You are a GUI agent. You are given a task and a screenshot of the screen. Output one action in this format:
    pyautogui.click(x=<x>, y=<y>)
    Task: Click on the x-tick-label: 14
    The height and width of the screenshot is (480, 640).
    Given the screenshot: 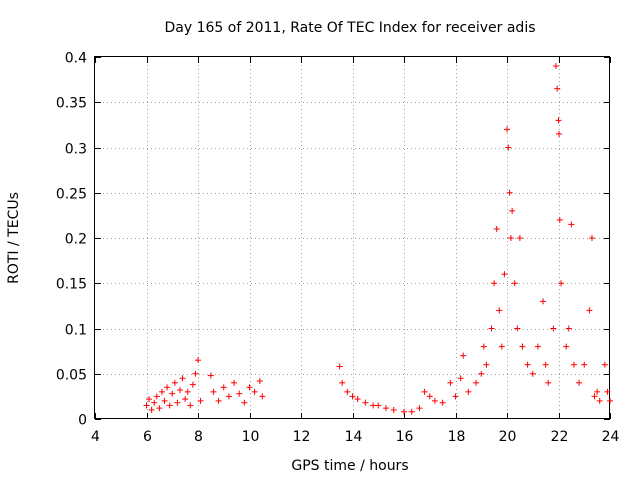 What is the action you would take?
    pyautogui.click(x=354, y=437)
    